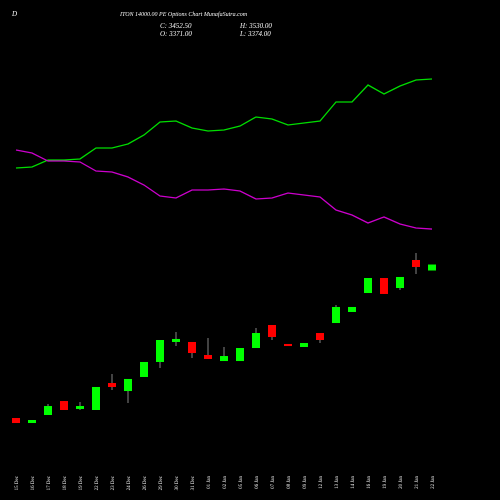 This screenshot has height=500, width=500. I want to click on x-tick-label: 20 Jan, so click(401, 482).